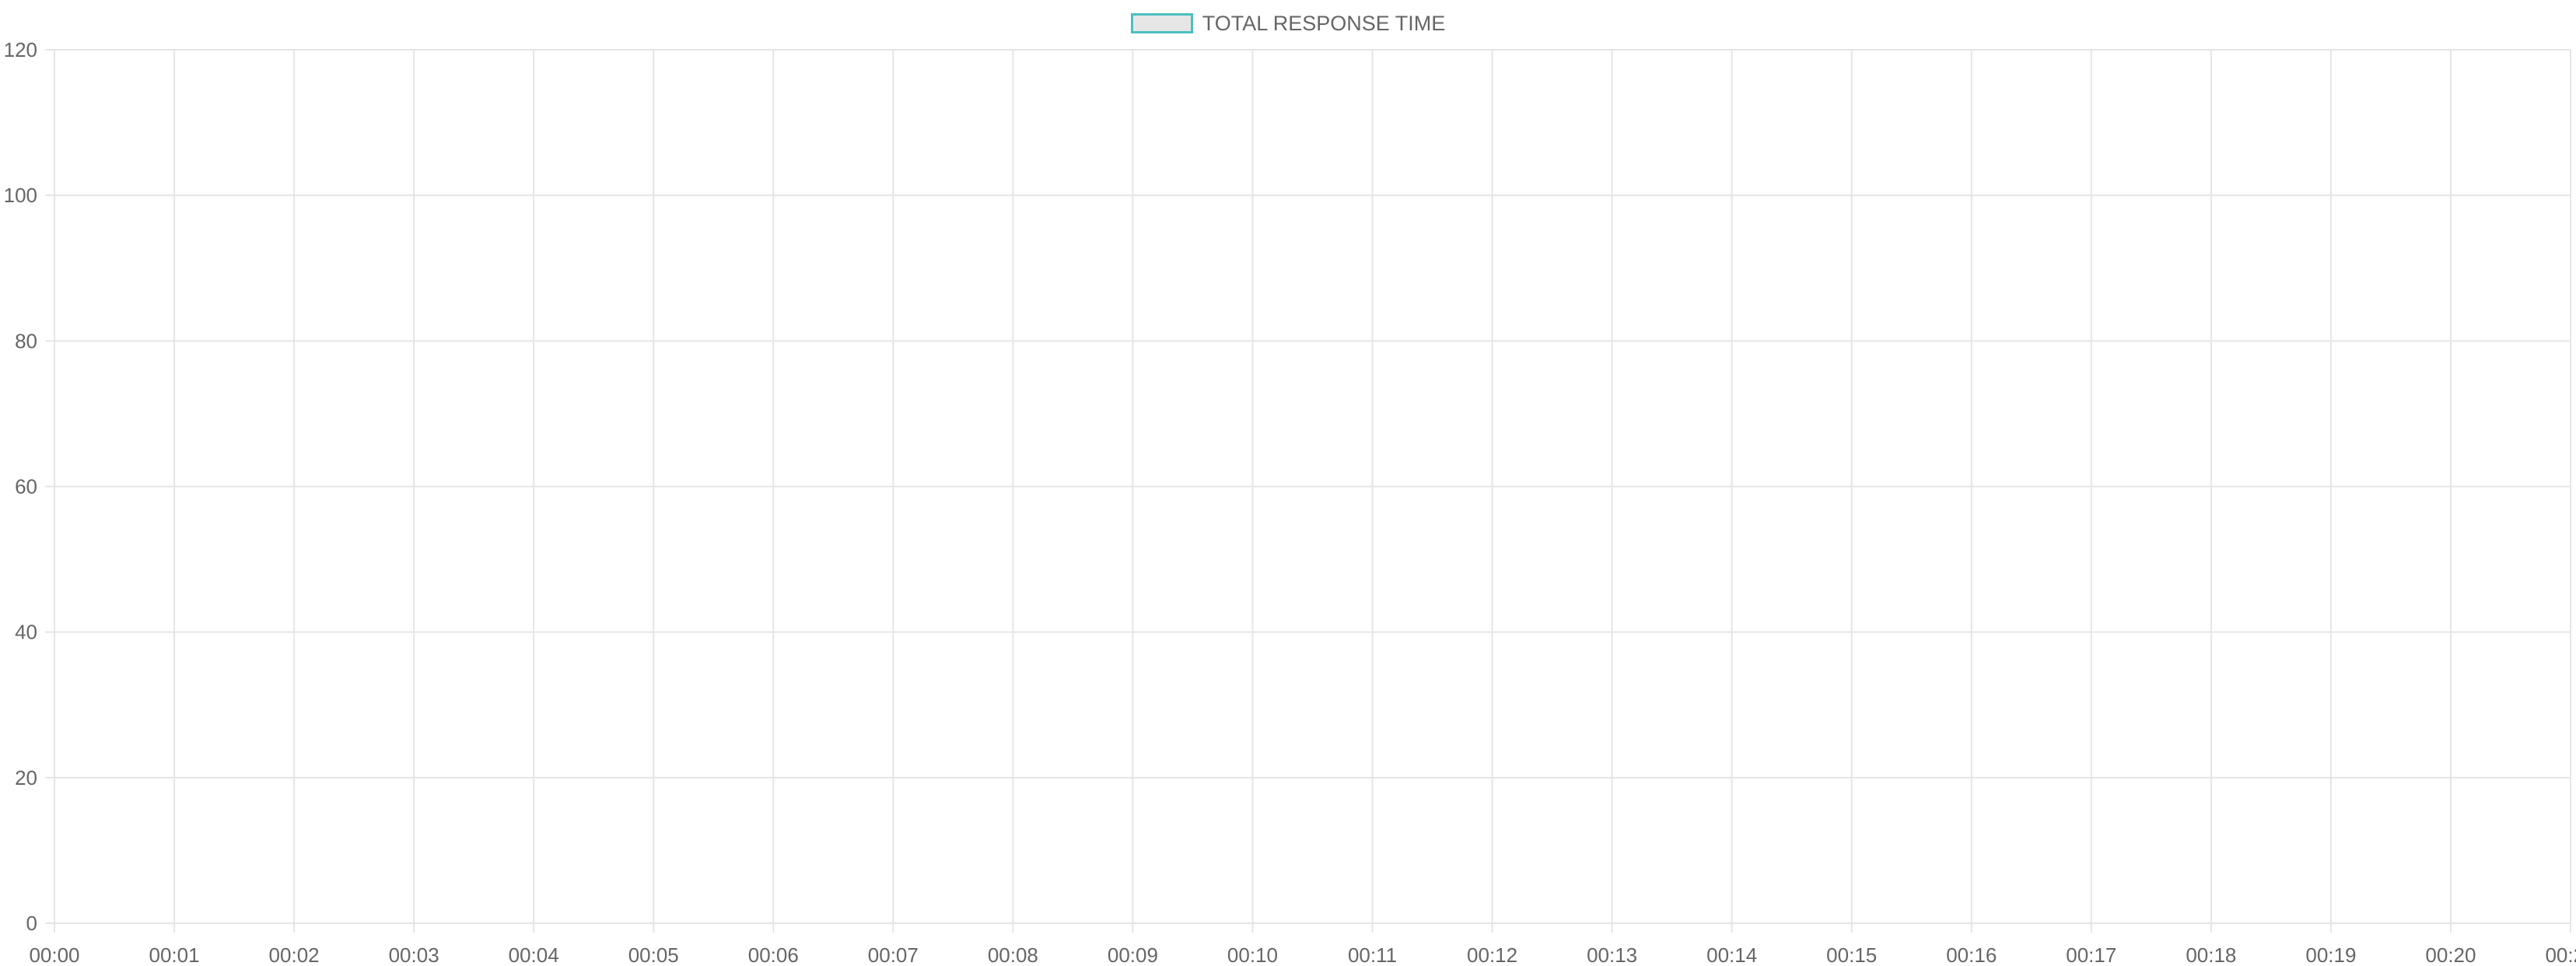 Image resolution: width=2576 pixels, height=966 pixels. I want to click on x-tick-label: 00:11, so click(1373, 955).